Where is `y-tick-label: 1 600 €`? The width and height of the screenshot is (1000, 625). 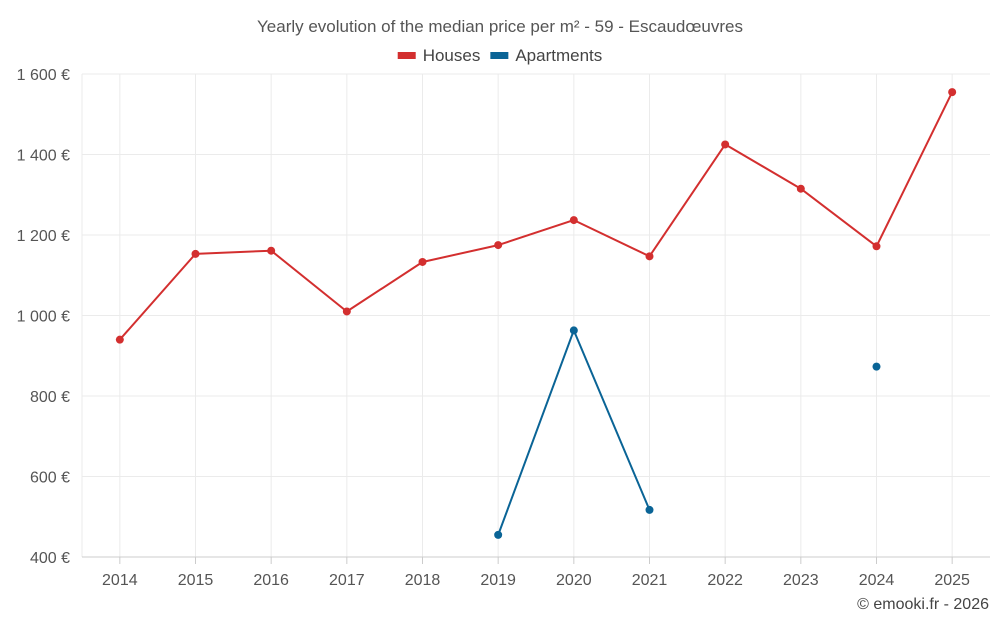
y-tick-label: 1 600 € is located at coordinates (43, 75).